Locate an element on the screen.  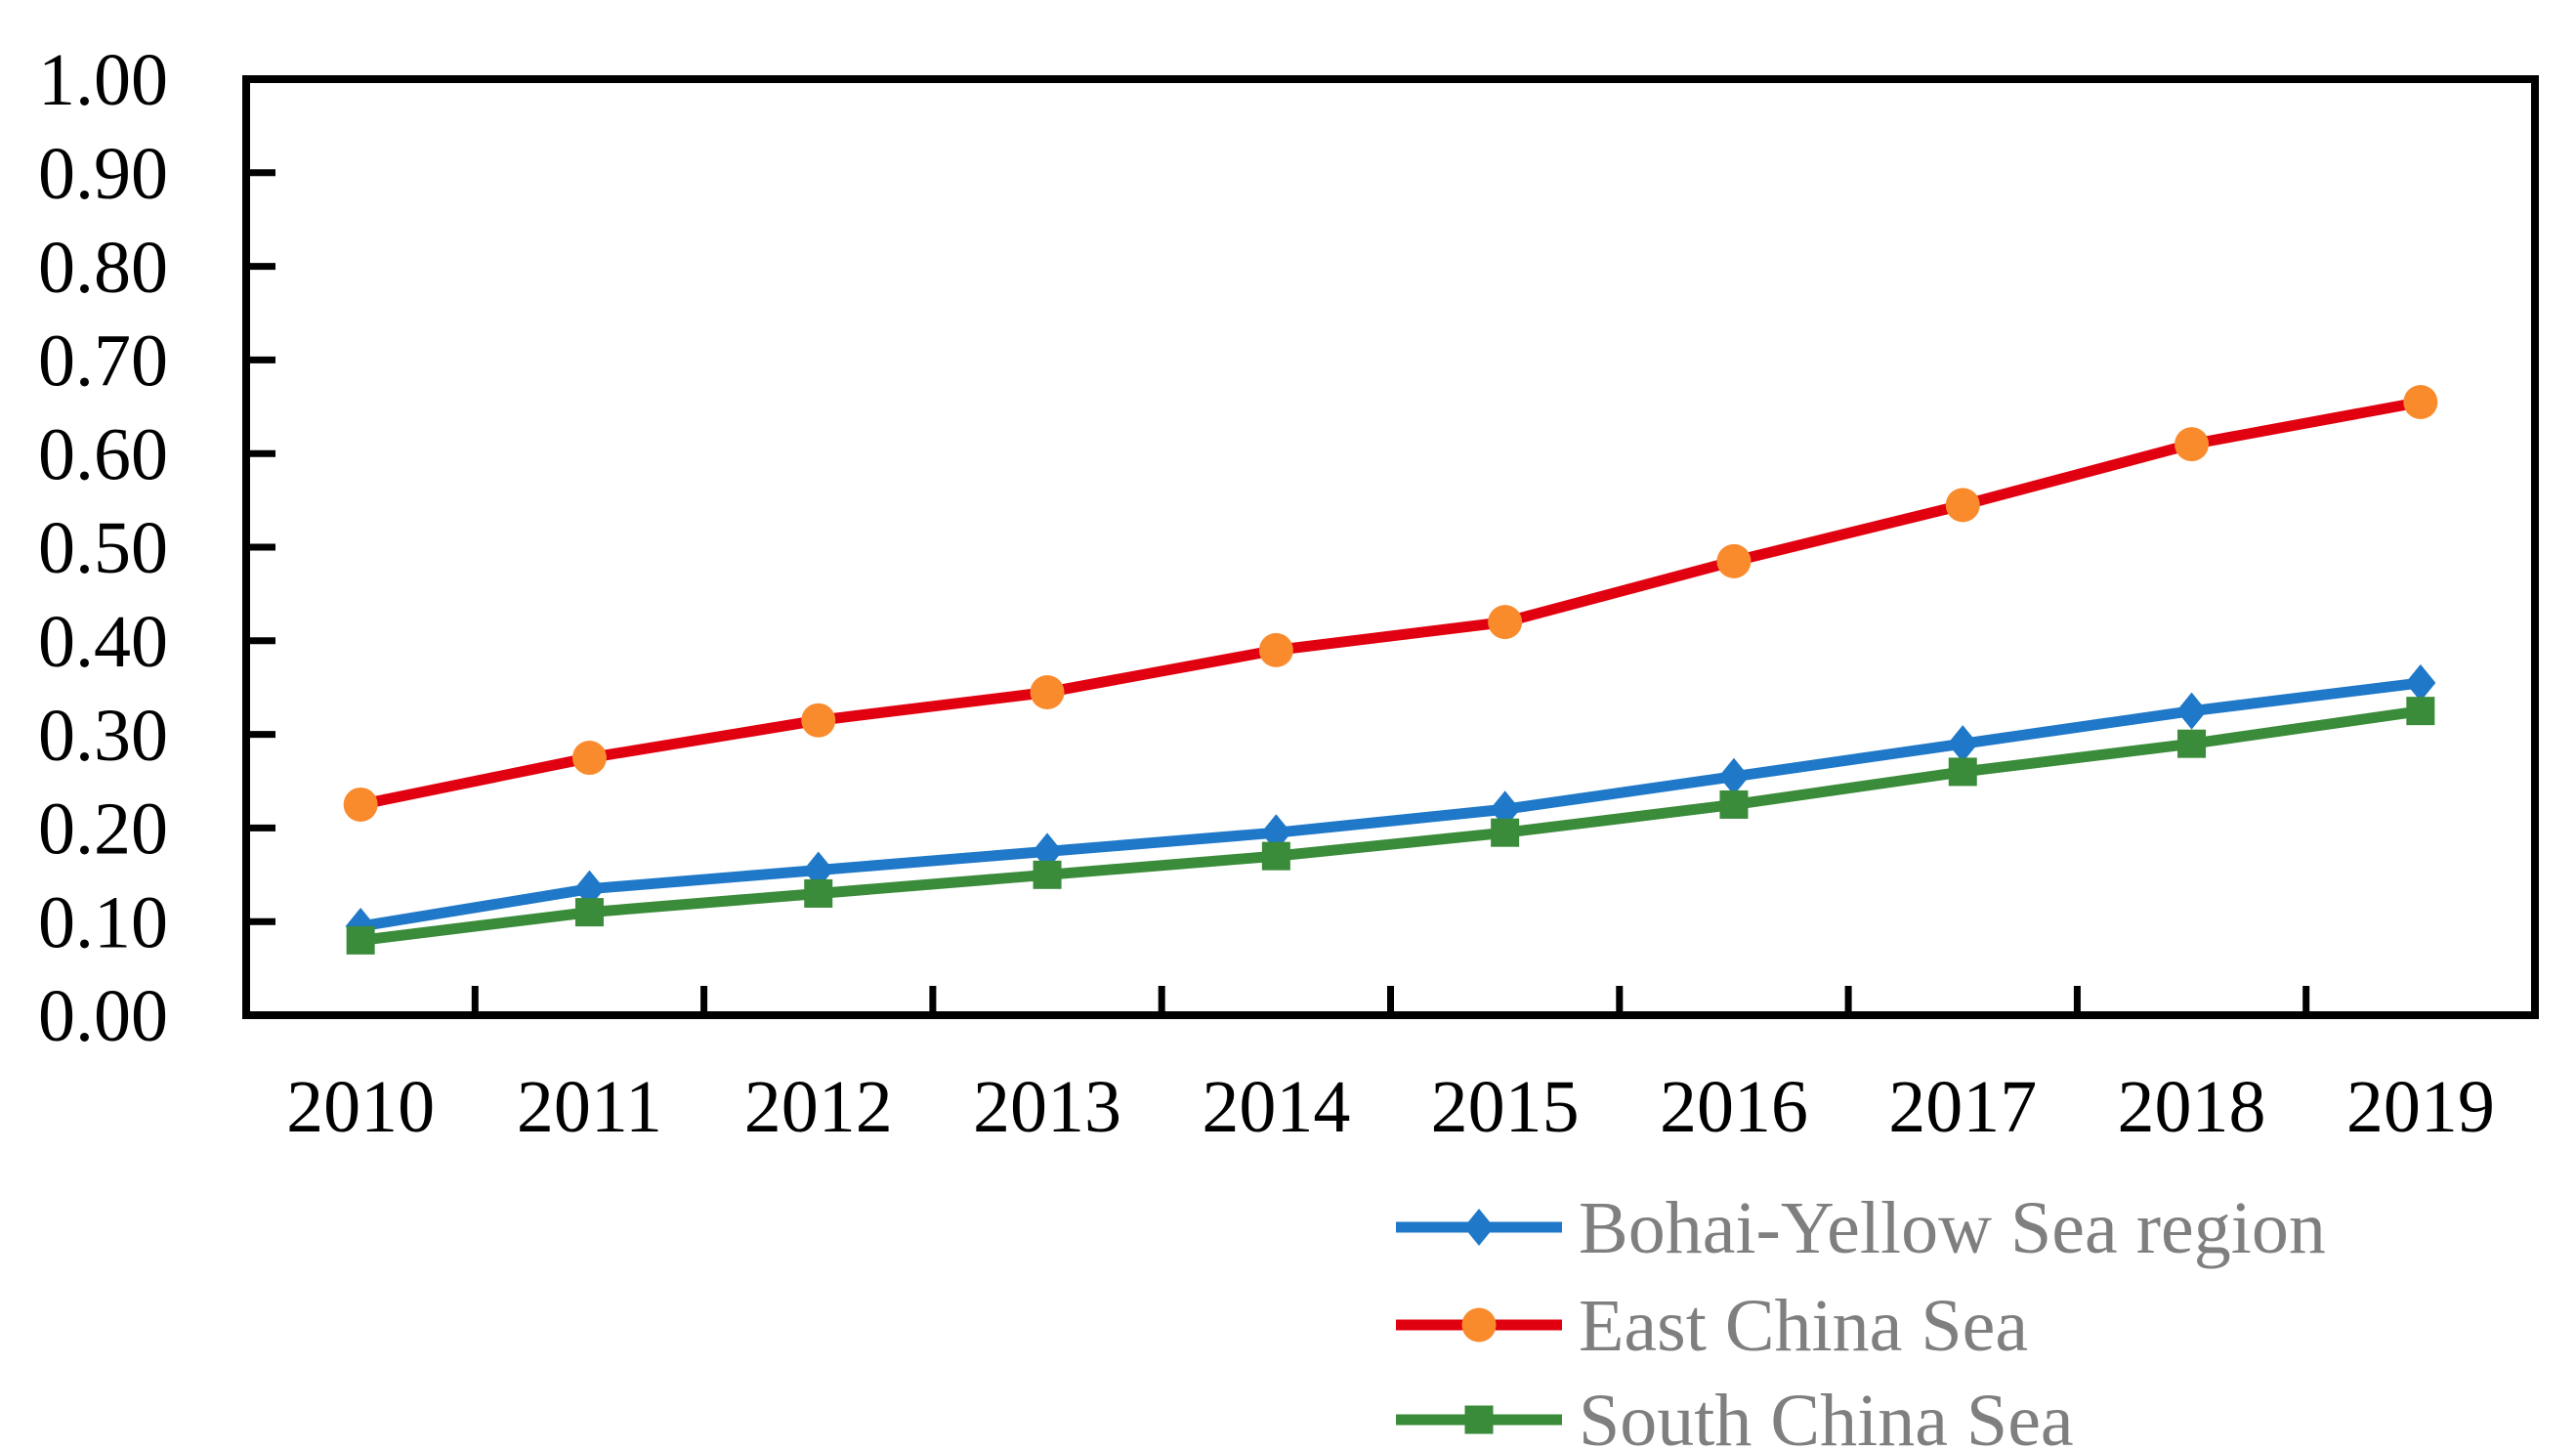
y-axis-tick-label: 0.20 is located at coordinates (103, 830).